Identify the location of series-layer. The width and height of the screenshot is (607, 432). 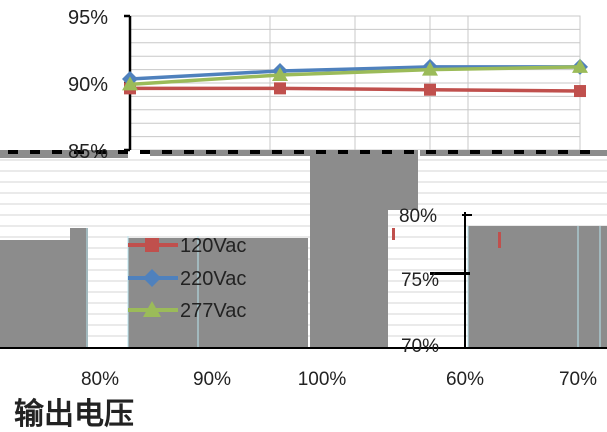
(355, 78).